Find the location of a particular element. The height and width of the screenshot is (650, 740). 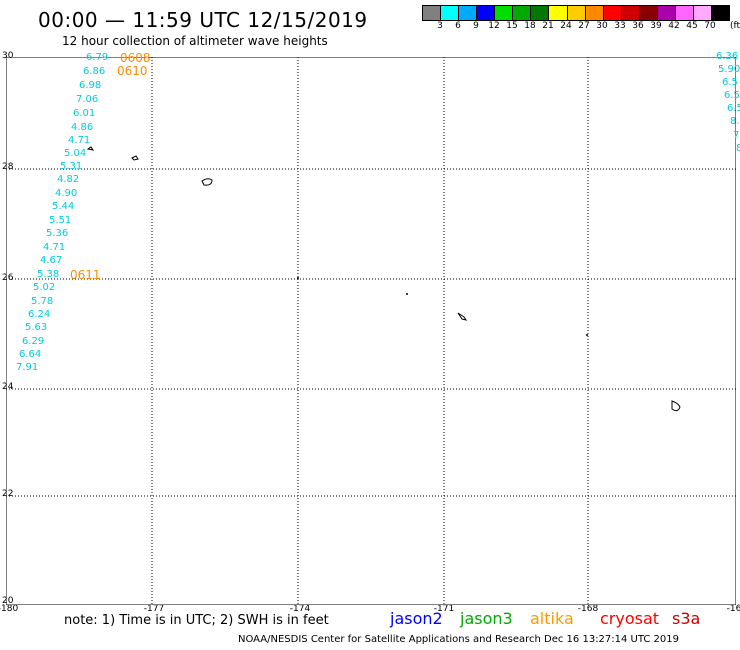

longitude-label: -168 is located at coordinates (588, 609).